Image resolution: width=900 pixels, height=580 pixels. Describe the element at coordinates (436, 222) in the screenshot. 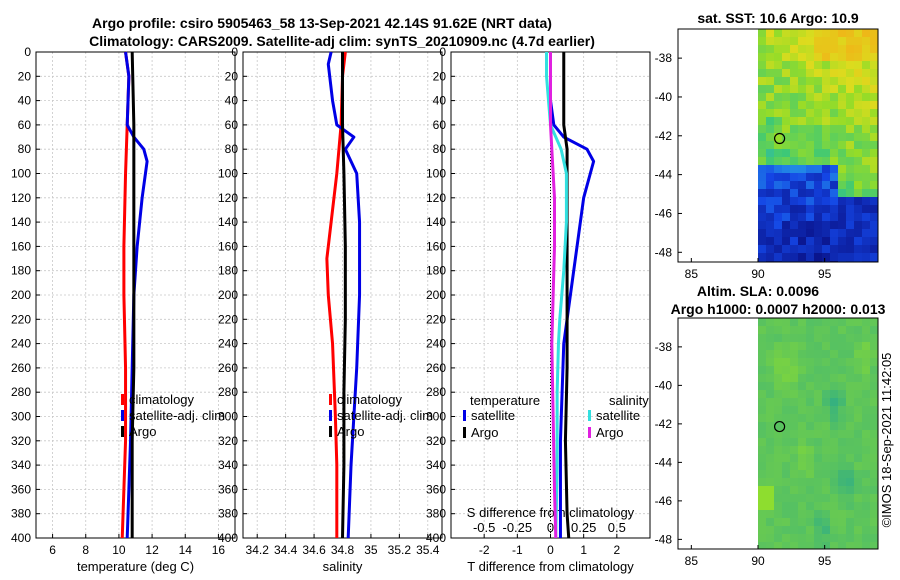

I see `y-tick-label: 140` at that location.